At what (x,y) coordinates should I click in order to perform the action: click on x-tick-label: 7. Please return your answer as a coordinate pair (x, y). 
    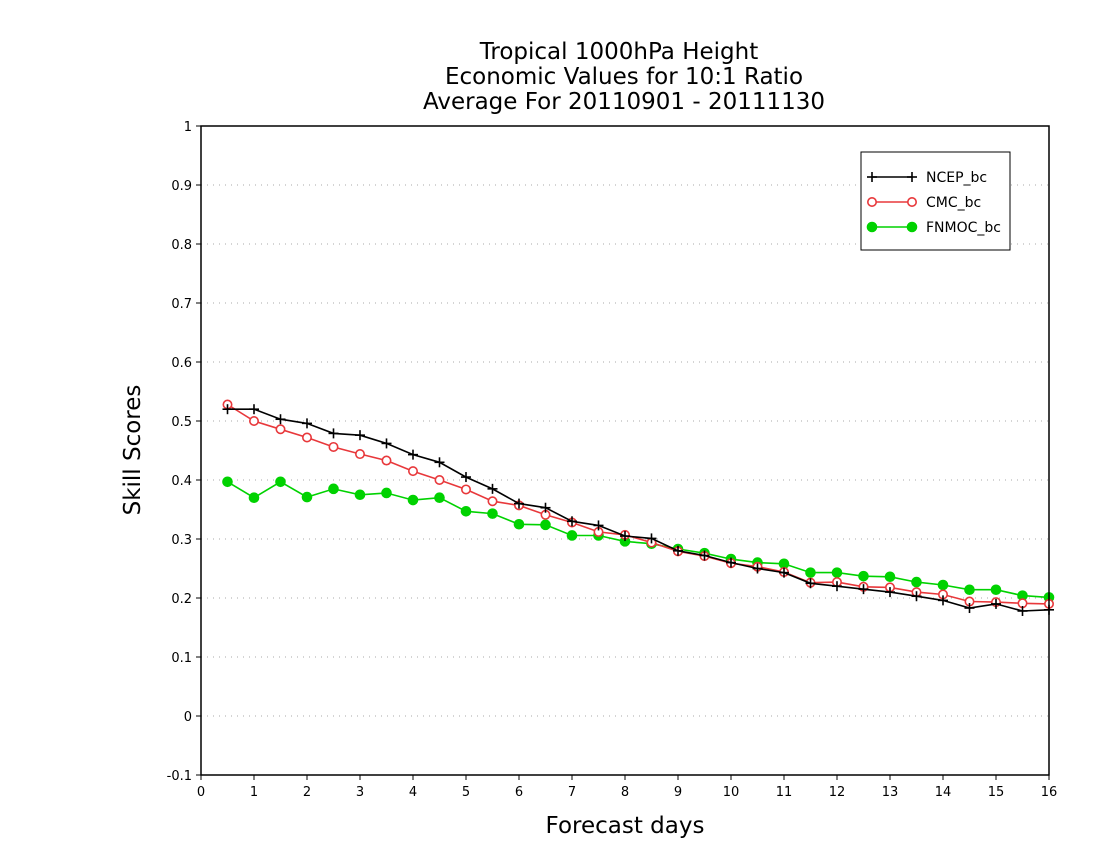
    Looking at the image, I should click on (572, 792).